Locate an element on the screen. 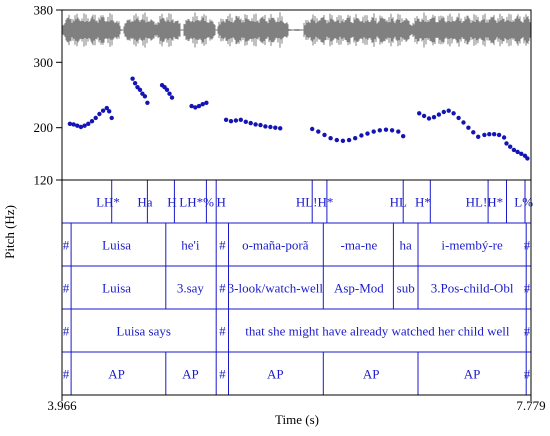  waveform is located at coordinates (296, 30).